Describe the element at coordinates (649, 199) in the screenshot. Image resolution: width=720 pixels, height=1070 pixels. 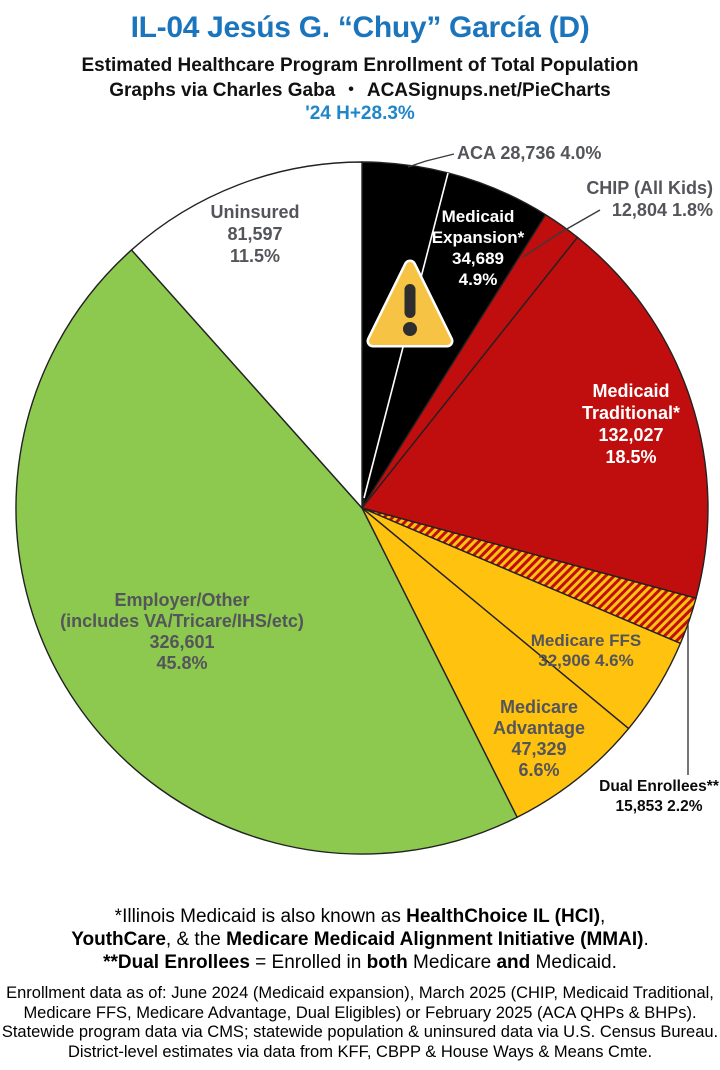
I see `slice-label-chip: CHIP (All Kids) 12,804 1.8%` at that location.